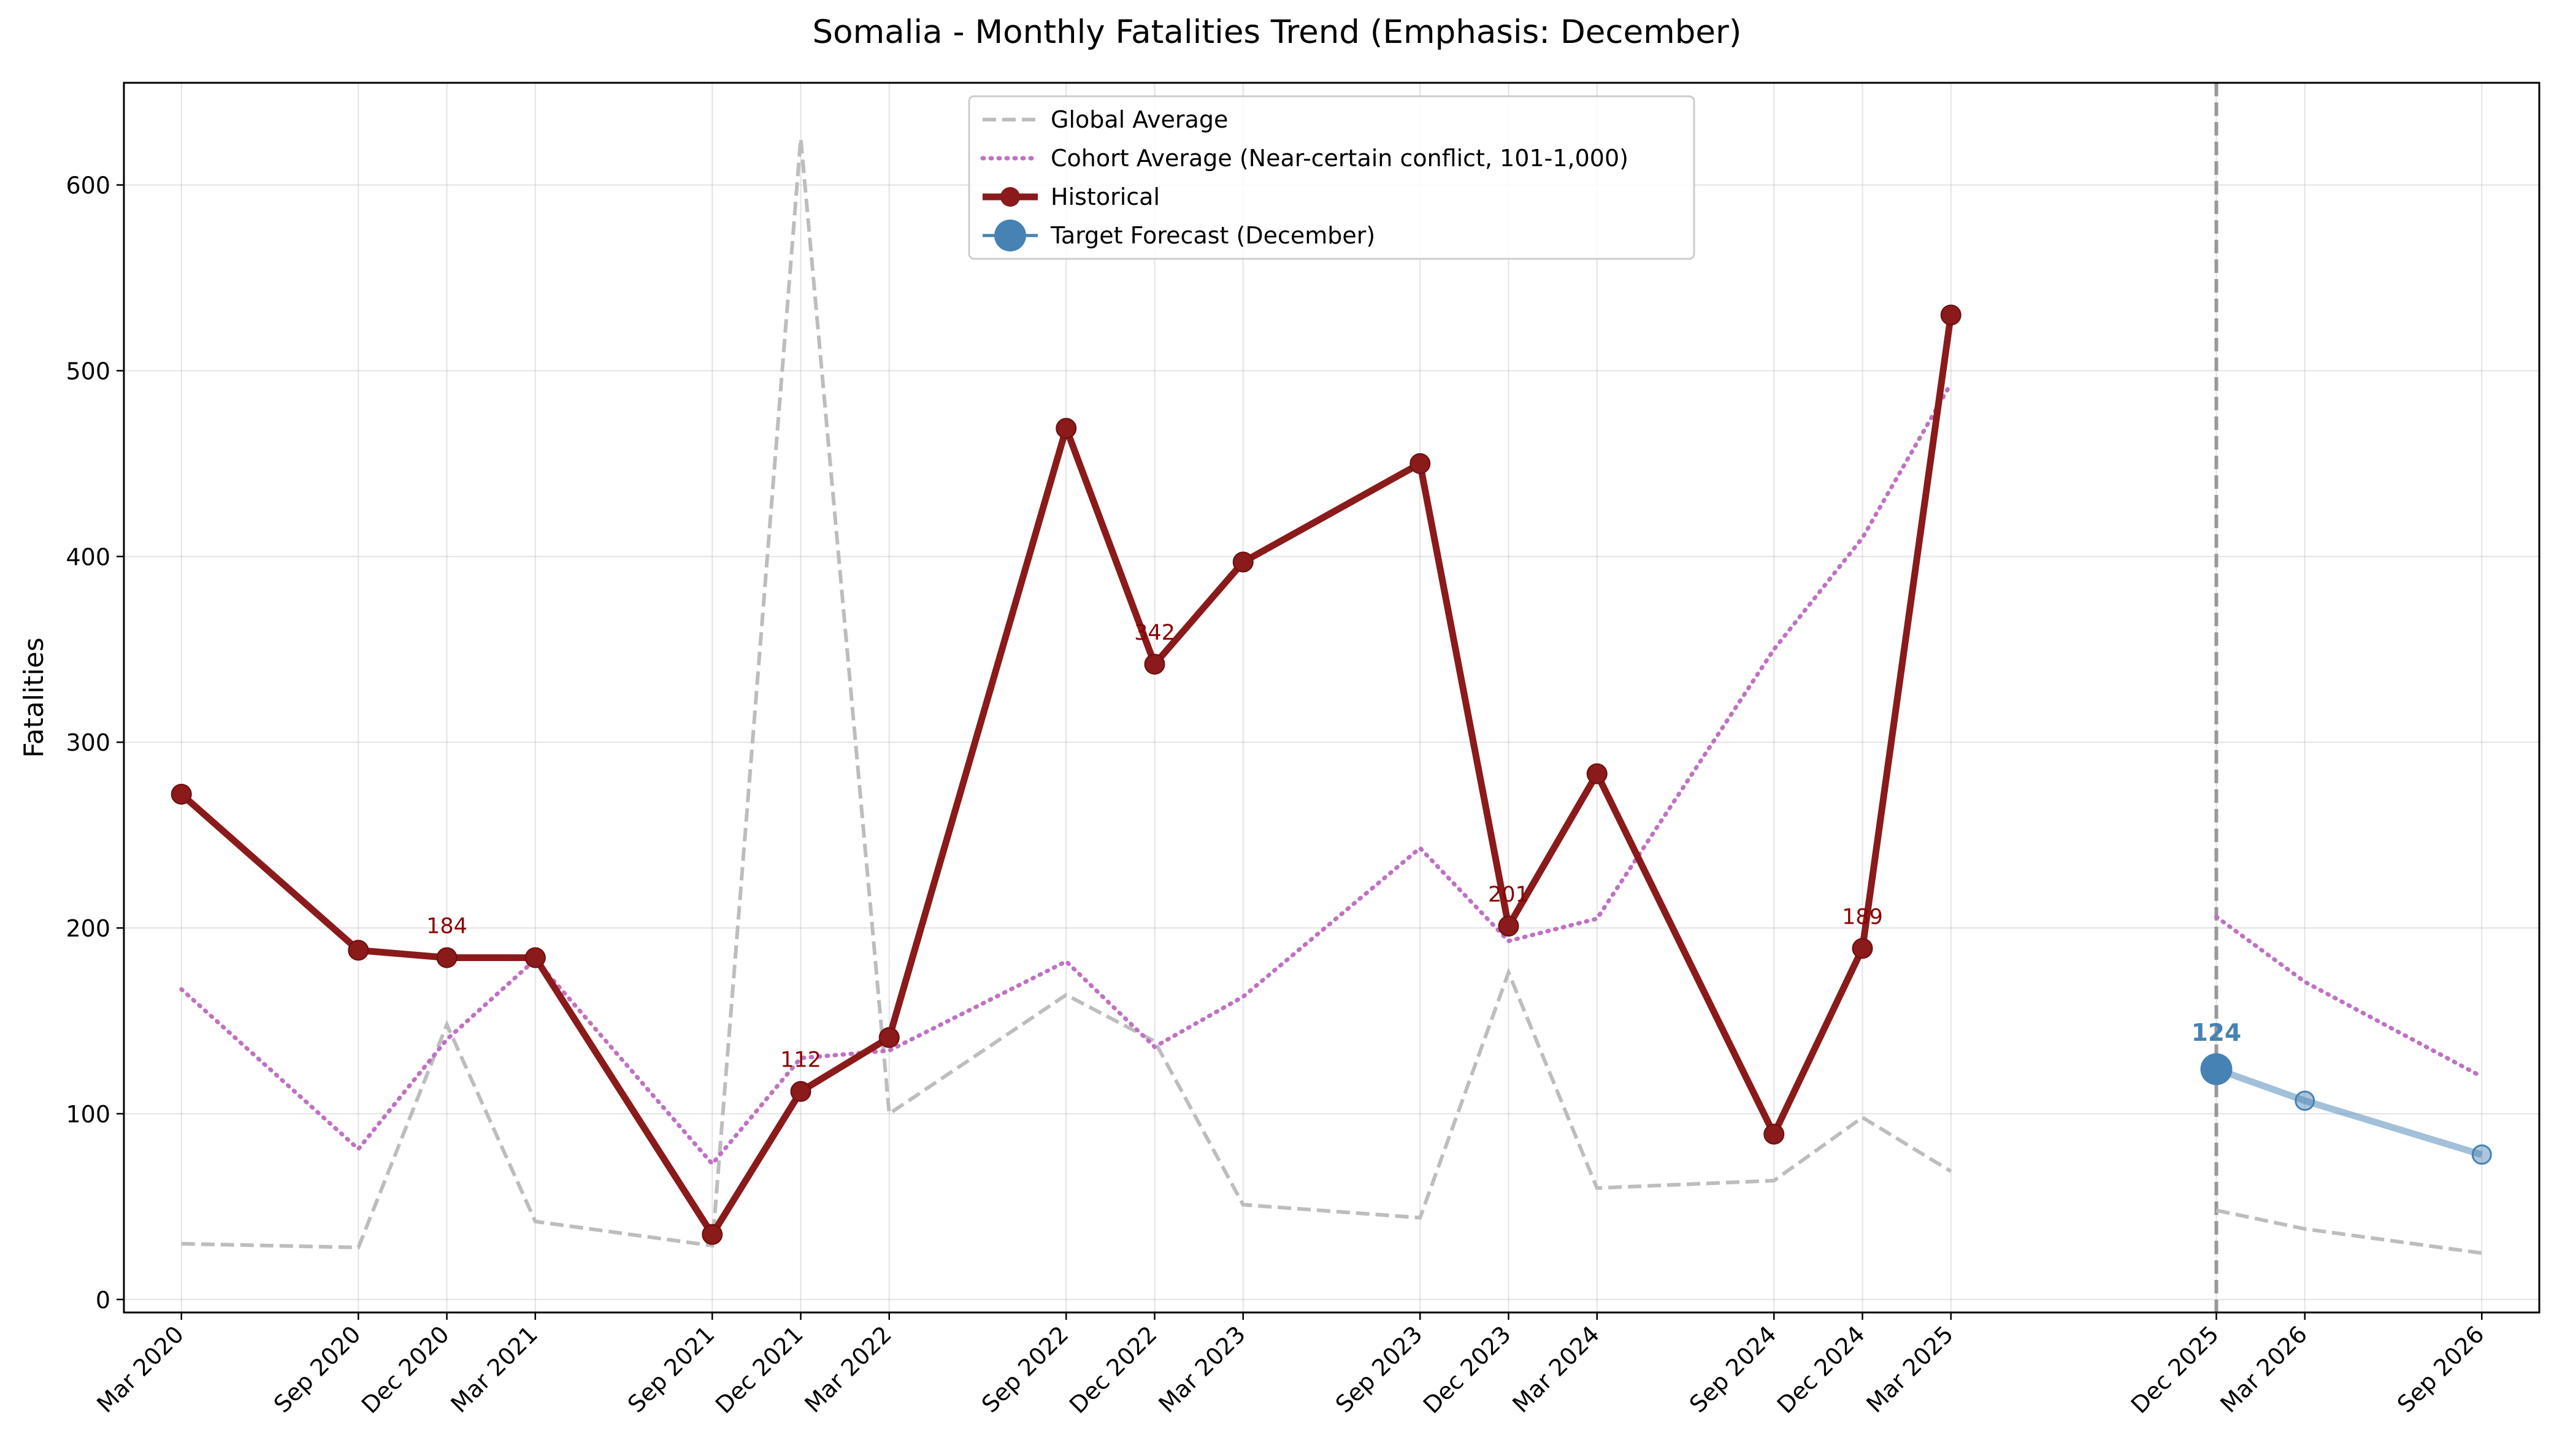  Describe the element at coordinates (1951, 315) in the screenshot. I see `historical-point-mar-2025` at that location.